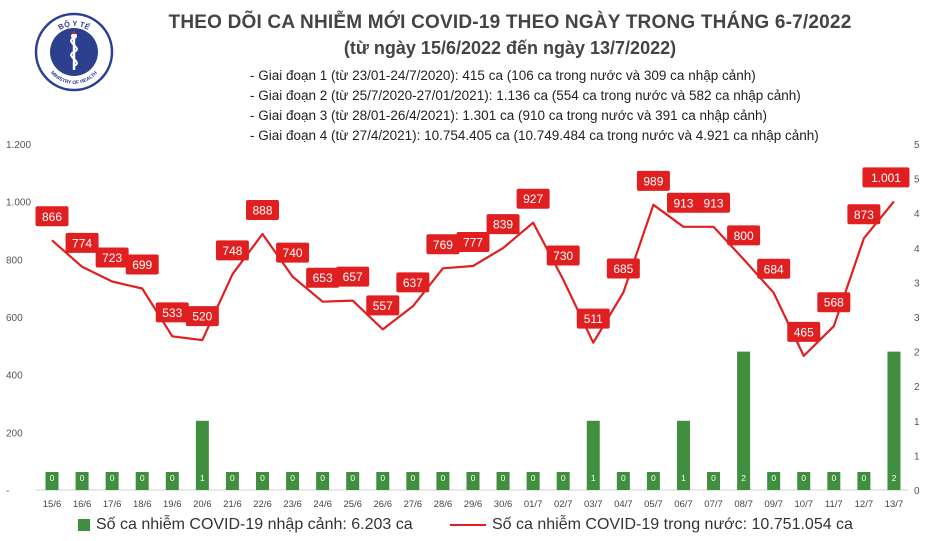 The height and width of the screenshot is (541, 937). What do you see at coordinates (202, 504) in the screenshot?
I see `x-tick-label: 20/6` at bounding box center [202, 504].